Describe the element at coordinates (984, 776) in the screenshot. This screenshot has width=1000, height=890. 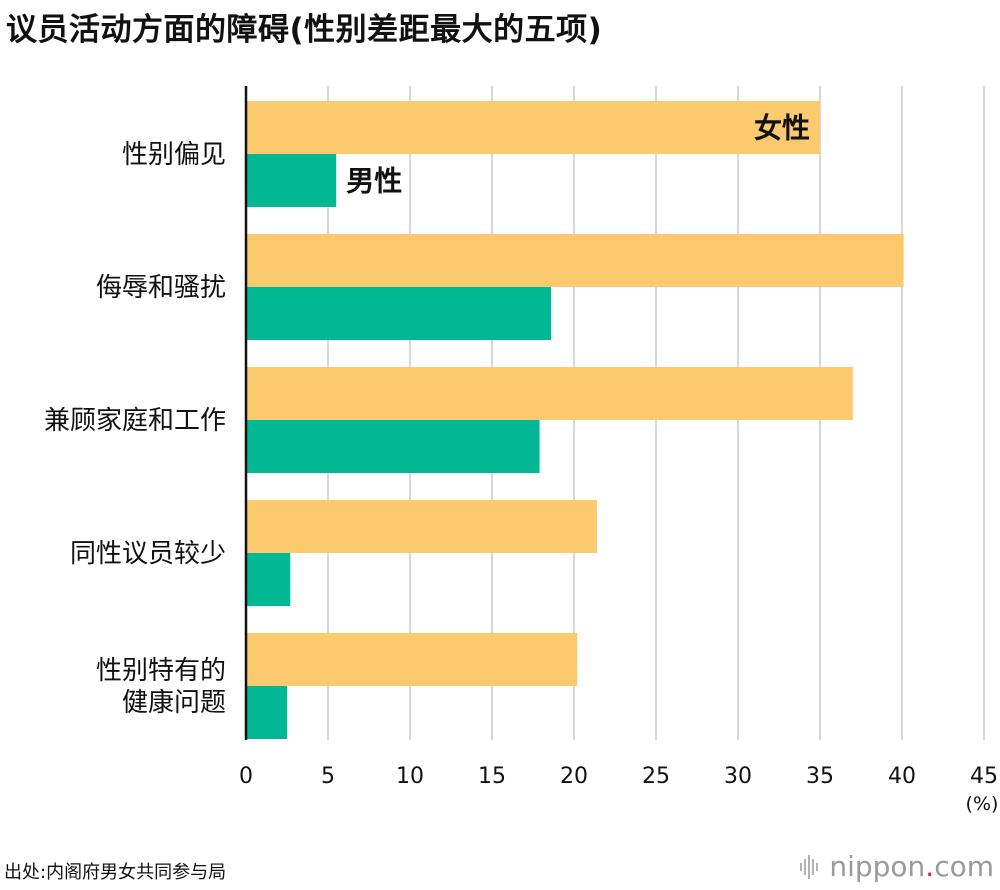
I see `x-tick-label-45: 45` at that location.